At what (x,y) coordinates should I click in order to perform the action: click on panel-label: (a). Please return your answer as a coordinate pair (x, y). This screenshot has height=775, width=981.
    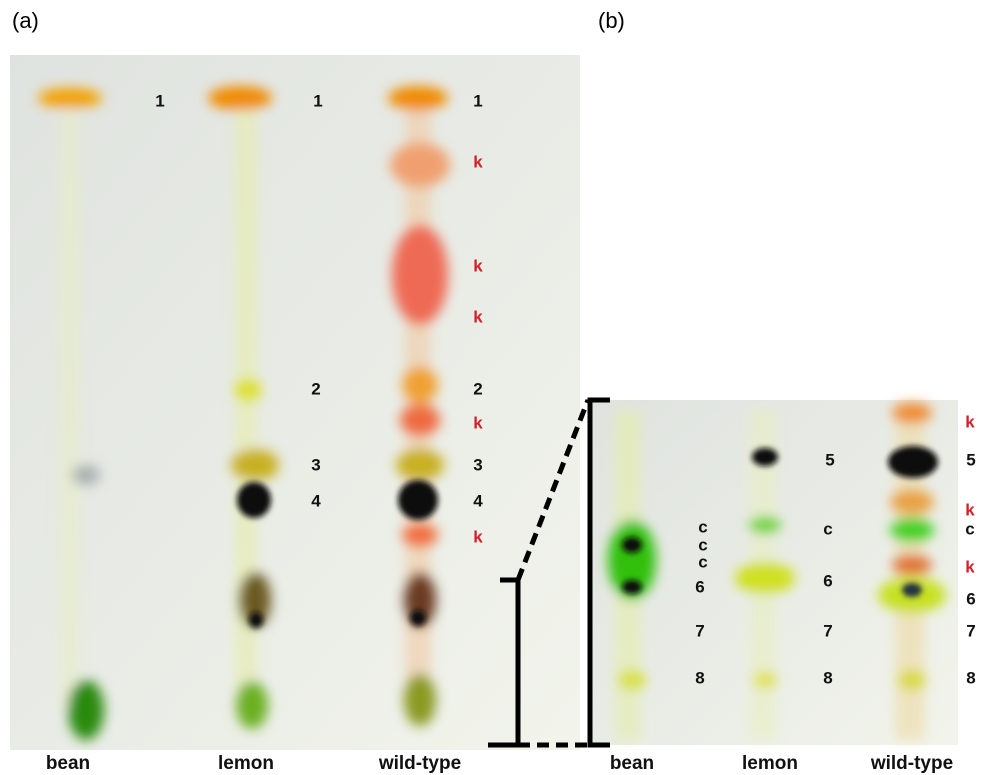
    Looking at the image, I should click on (25, 20).